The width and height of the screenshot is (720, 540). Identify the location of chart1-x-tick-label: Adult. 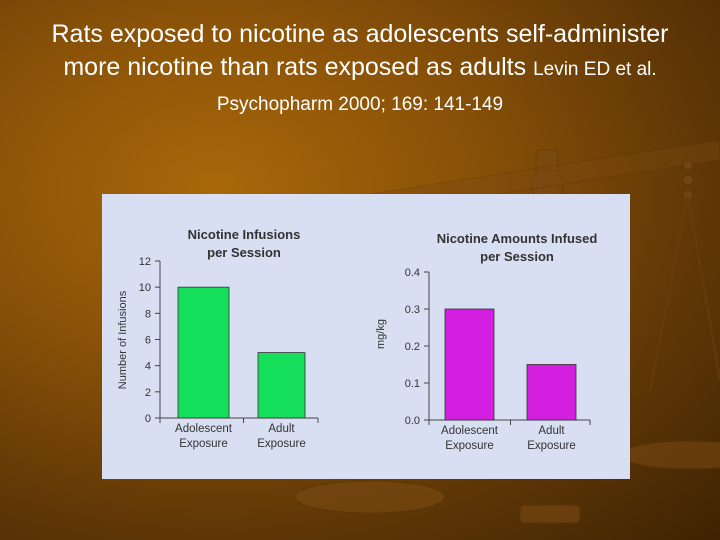
(281, 429).